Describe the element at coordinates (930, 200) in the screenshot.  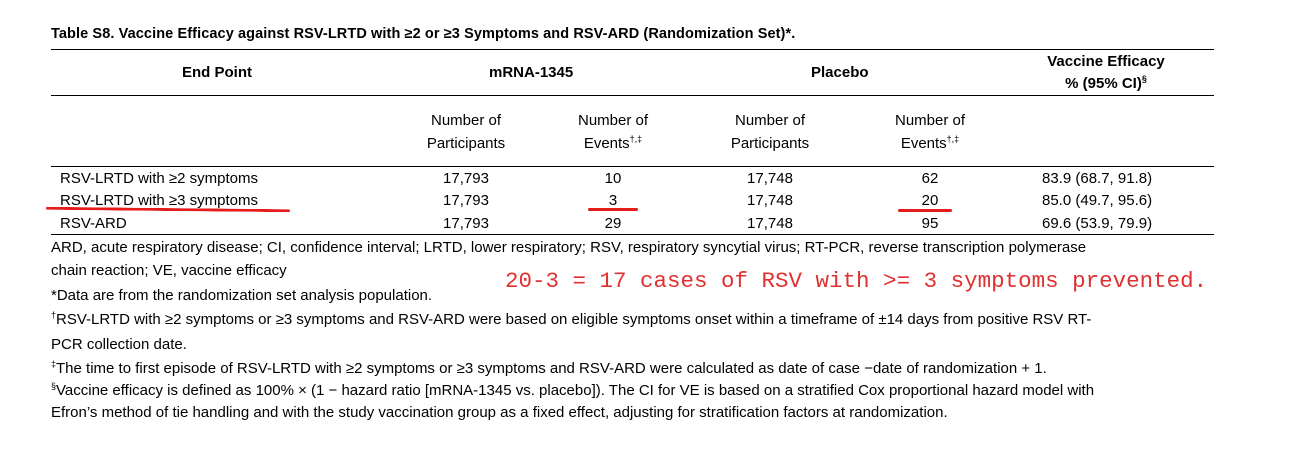
I see `row-placebo-events: 20` at that location.